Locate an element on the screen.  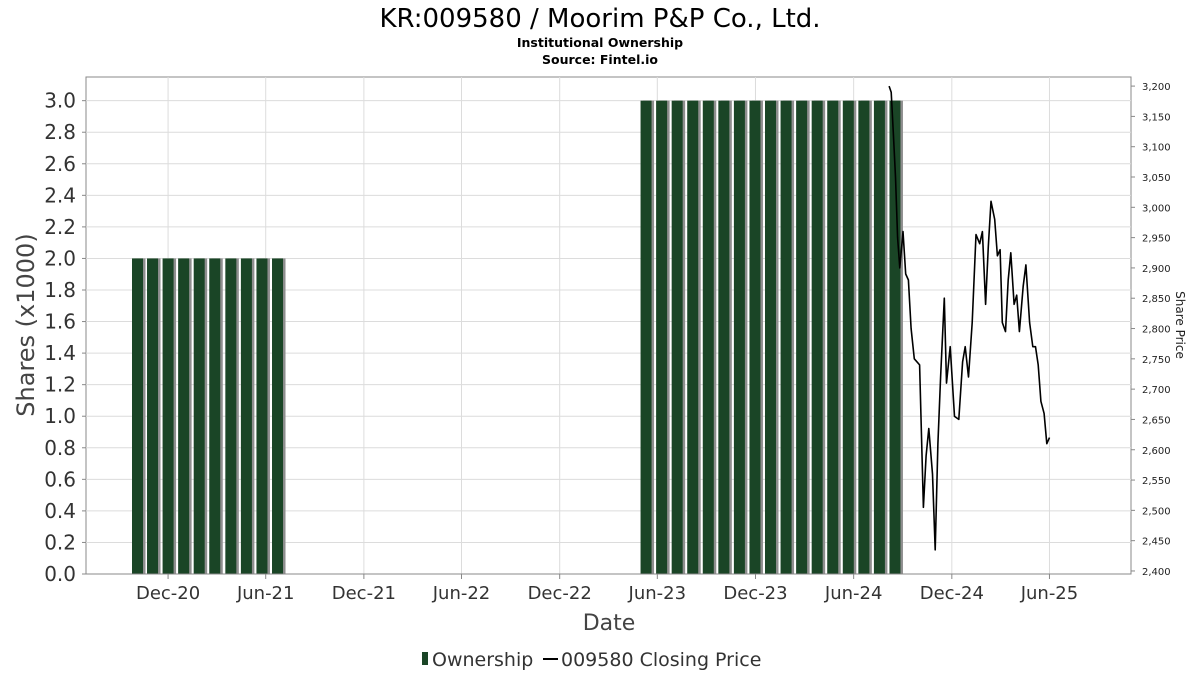
left-tick-label-1: 0.2 is located at coordinates (60, 542).